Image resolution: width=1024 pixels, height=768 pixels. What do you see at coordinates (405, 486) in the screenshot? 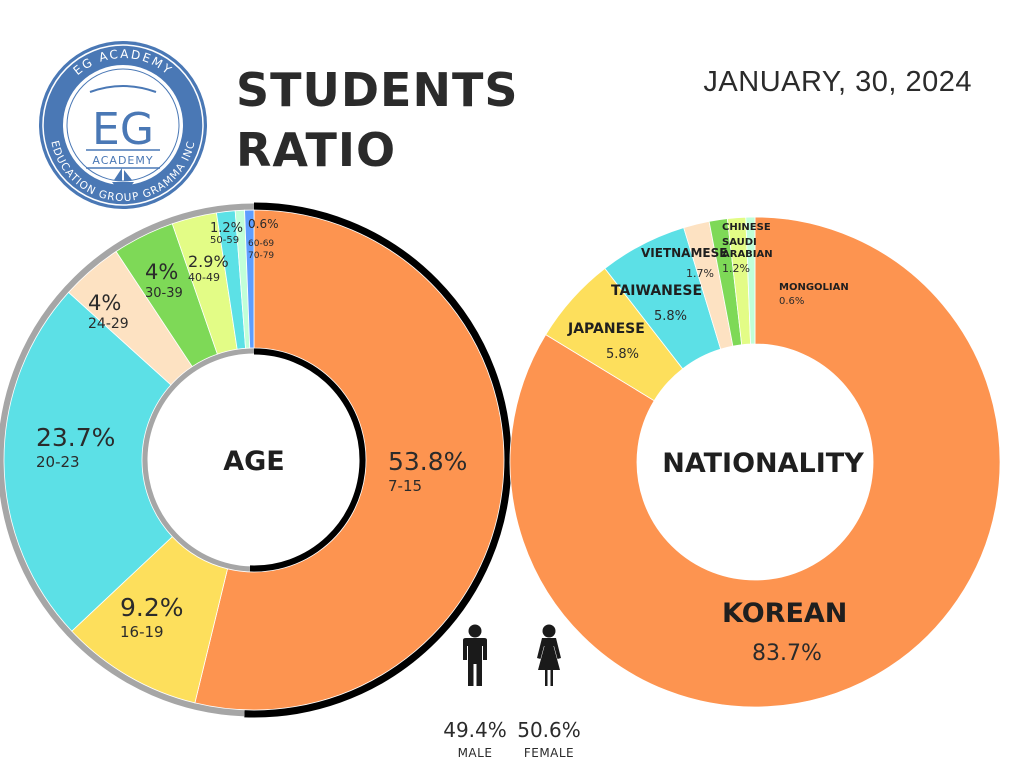
I see `age-slice-label-7-15: 7-15` at bounding box center [405, 486].